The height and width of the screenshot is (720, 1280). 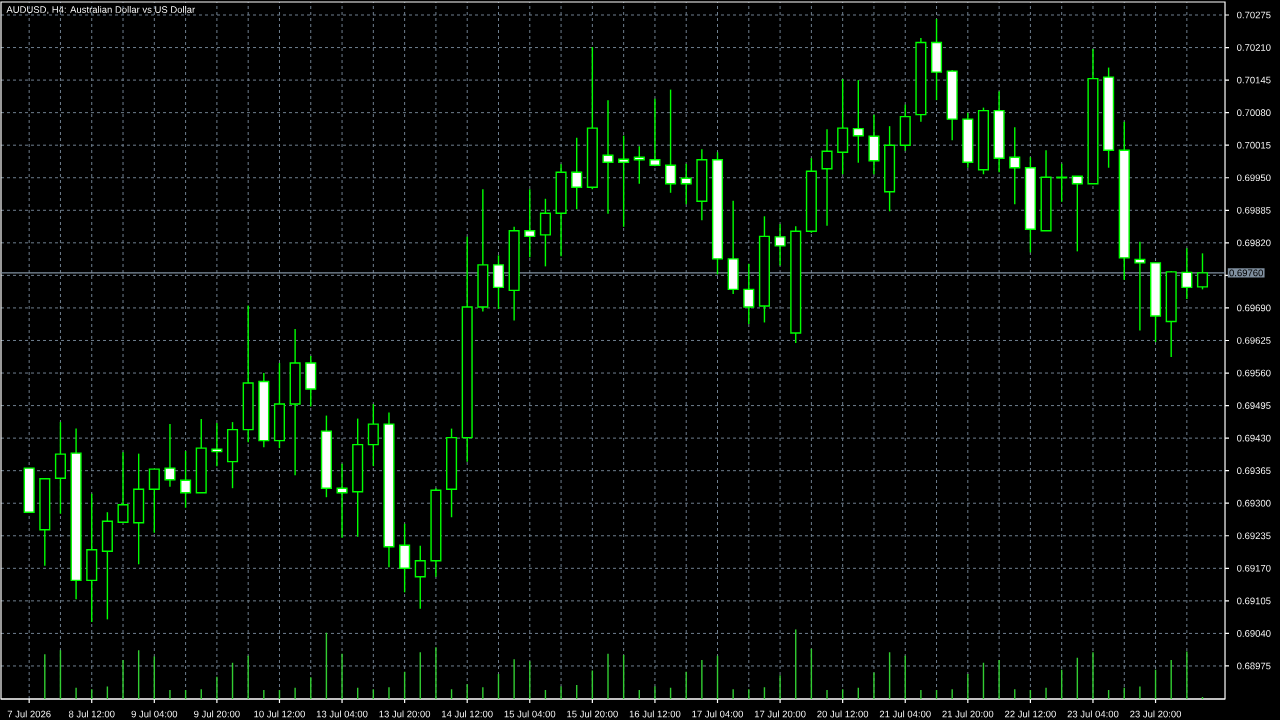 I want to click on x-tick-label: 23 Jul 04:00, so click(x=1093, y=714).